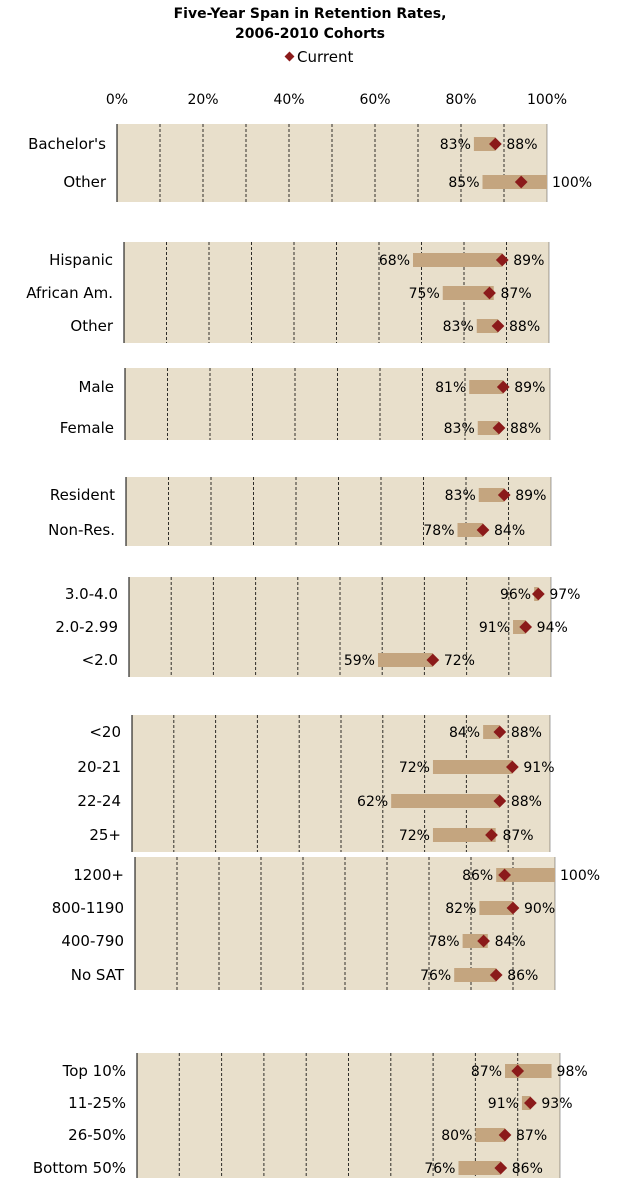 Image resolution: width=620 pixels, height=1179 pixels. I want to click on category-label: 11-25%, so click(97, 1103).